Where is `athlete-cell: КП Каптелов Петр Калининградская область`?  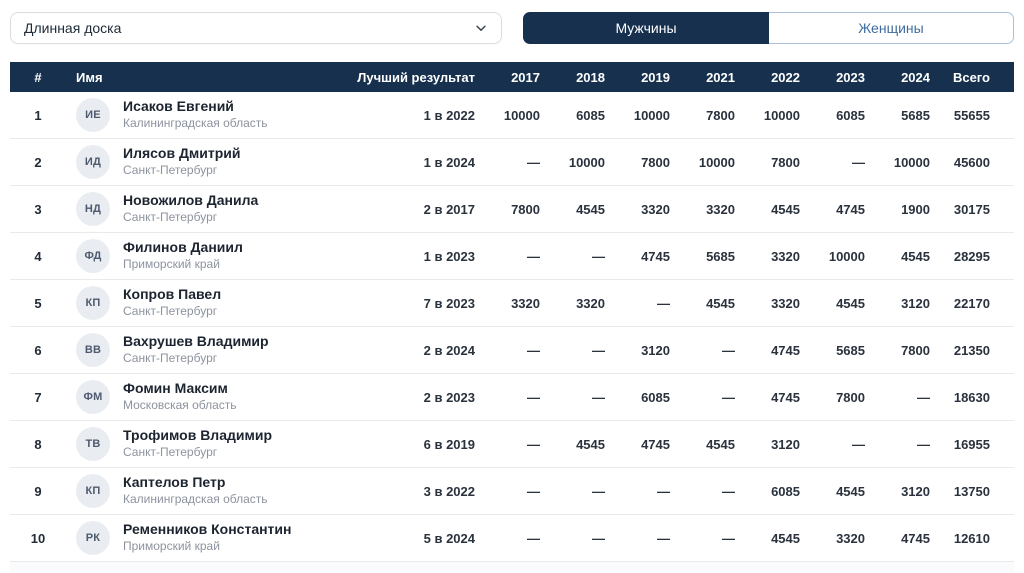 athlete-cell: КП Каптелов Петр Калининградская область is located at coordinates (195, 491).